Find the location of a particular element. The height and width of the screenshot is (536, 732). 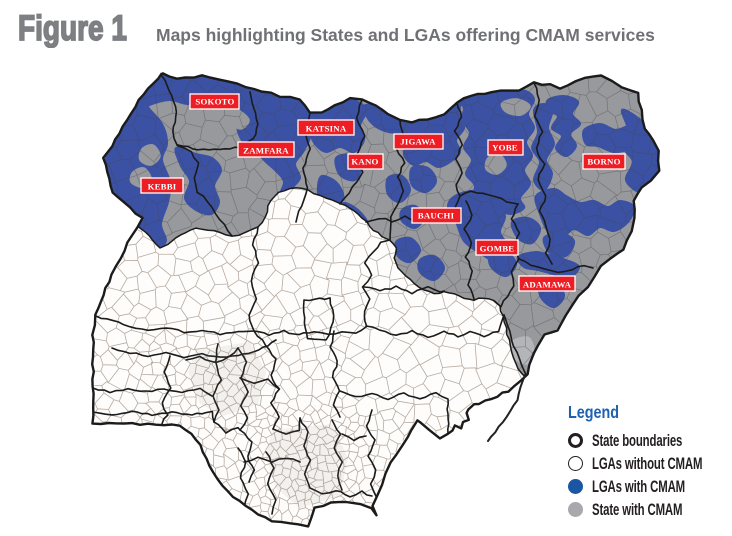

svg-text: ZAMFARA is located at coordinates (266, 150).